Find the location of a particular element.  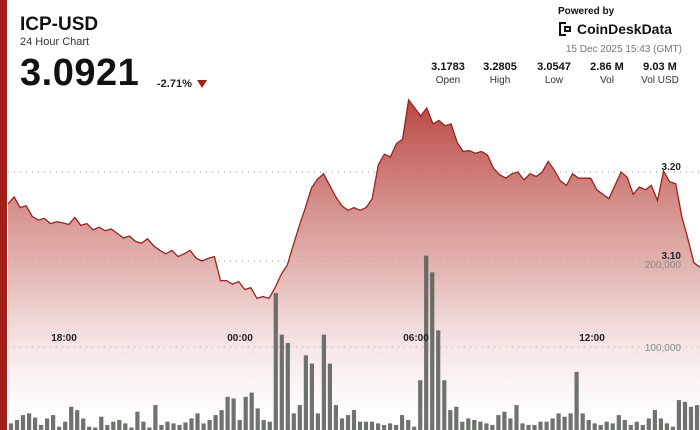

coindesk-logo-icon is located at coordinates (565, 29).